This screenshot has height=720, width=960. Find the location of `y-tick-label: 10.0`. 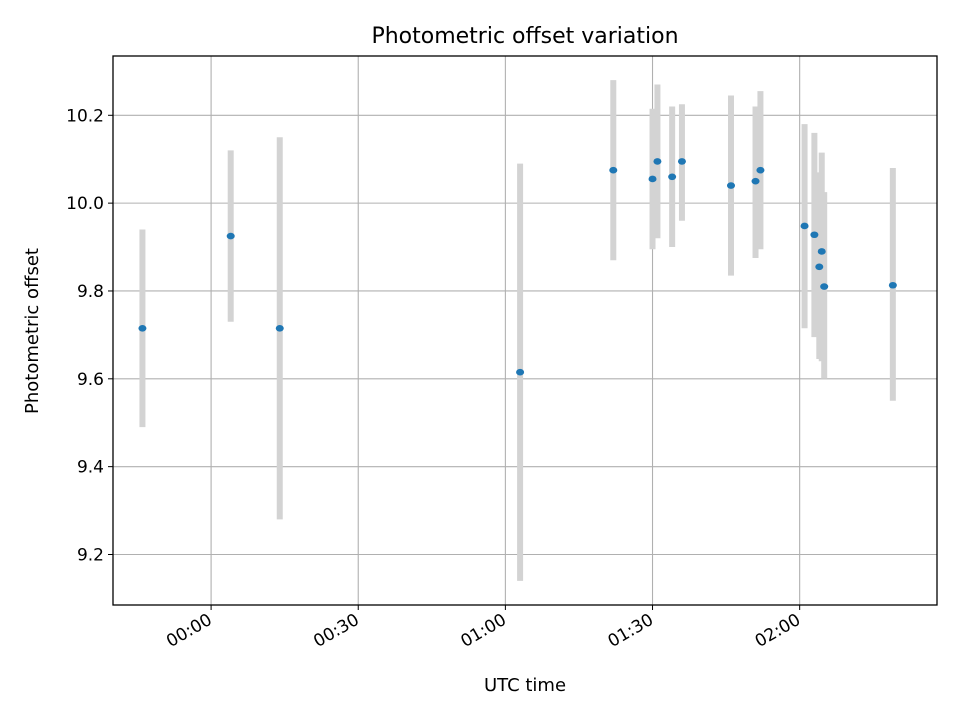

y-tick-label: 10.0 is located at coordinates (85, 204).